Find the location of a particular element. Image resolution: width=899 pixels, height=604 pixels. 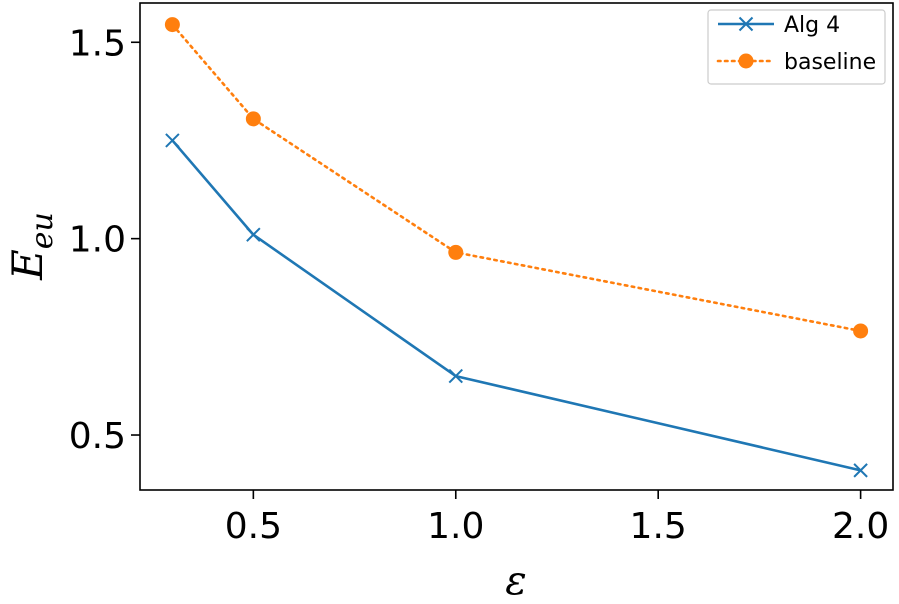

legend-entries: Alg 4 baseline is located at coordinates (796, 44).